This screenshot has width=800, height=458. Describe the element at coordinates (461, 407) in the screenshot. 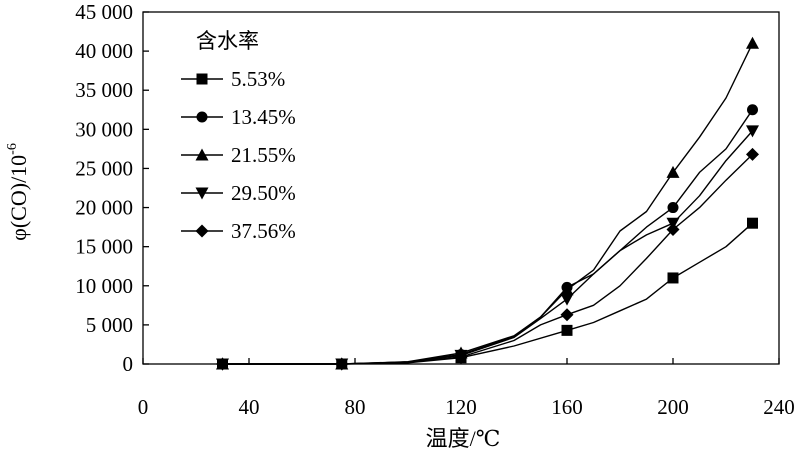

I see `x-tick-label: 120` at that location.